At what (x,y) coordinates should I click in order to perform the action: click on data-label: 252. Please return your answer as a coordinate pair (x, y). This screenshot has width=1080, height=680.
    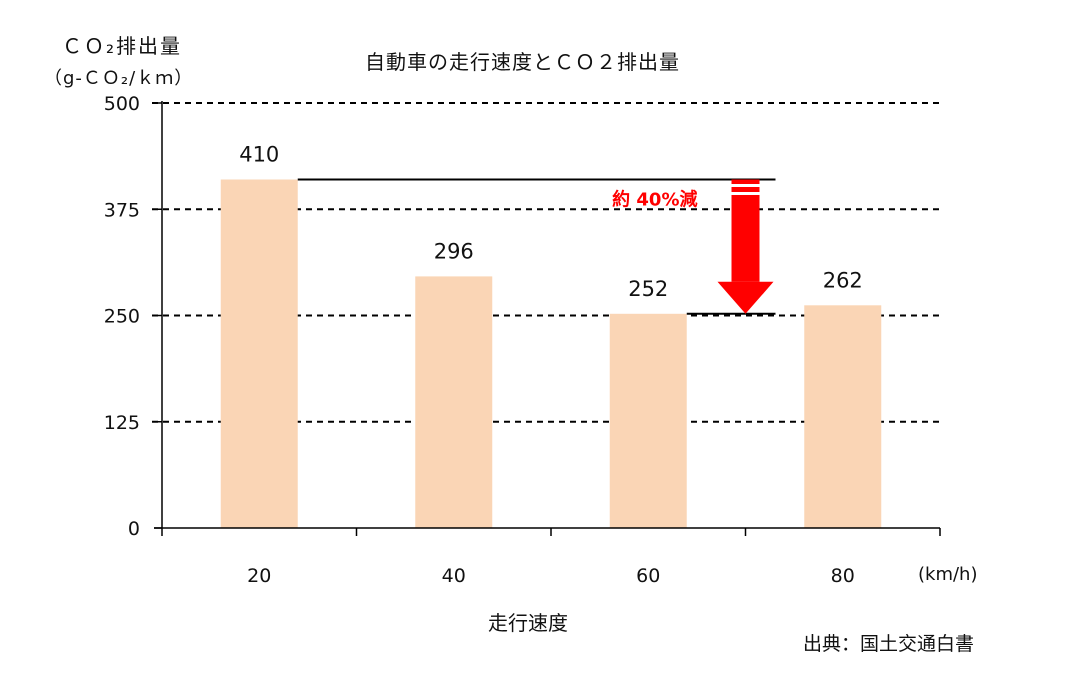
    Looking at the image, I should click on (648, 289).